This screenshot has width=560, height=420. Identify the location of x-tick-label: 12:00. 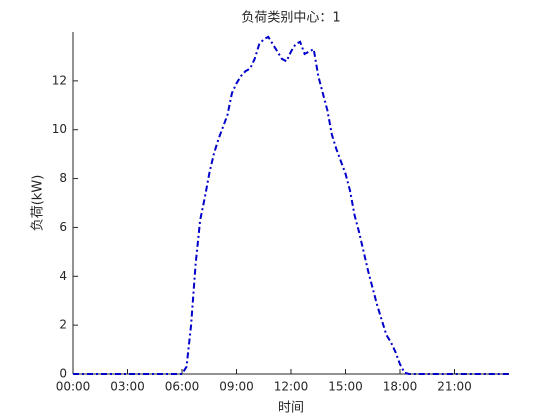
(291, 387).